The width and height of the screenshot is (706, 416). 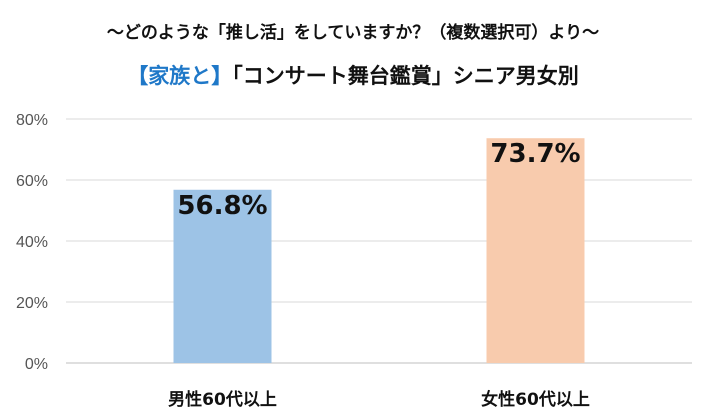 I want to click on y-tick-label: 40%, so click(x=32, y=242).